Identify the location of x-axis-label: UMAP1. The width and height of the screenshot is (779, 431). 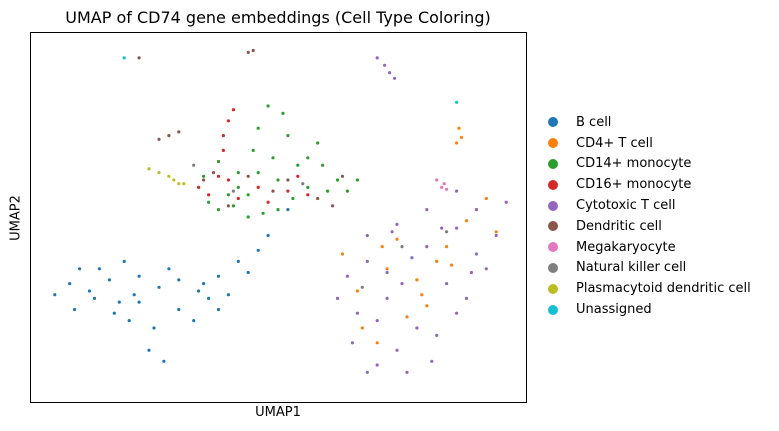
(278, 412).